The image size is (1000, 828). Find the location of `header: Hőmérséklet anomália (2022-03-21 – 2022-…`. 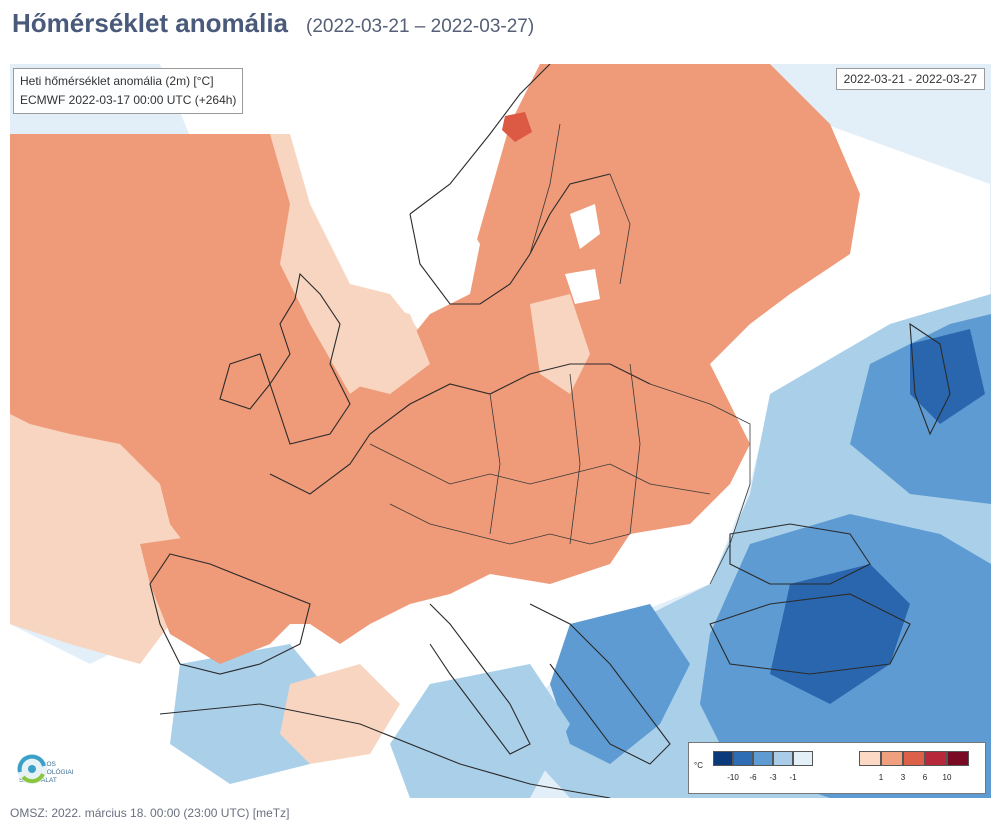

header: Hőmérséklet anomália (2022-03-21 – 2022-… is located at coordinates (273, 25).